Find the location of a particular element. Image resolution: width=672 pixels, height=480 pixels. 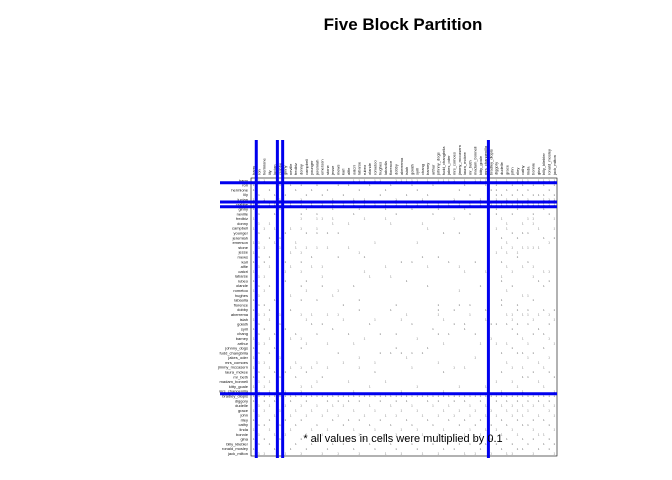

column-label: aberrema is located at coordinates (401, 166).